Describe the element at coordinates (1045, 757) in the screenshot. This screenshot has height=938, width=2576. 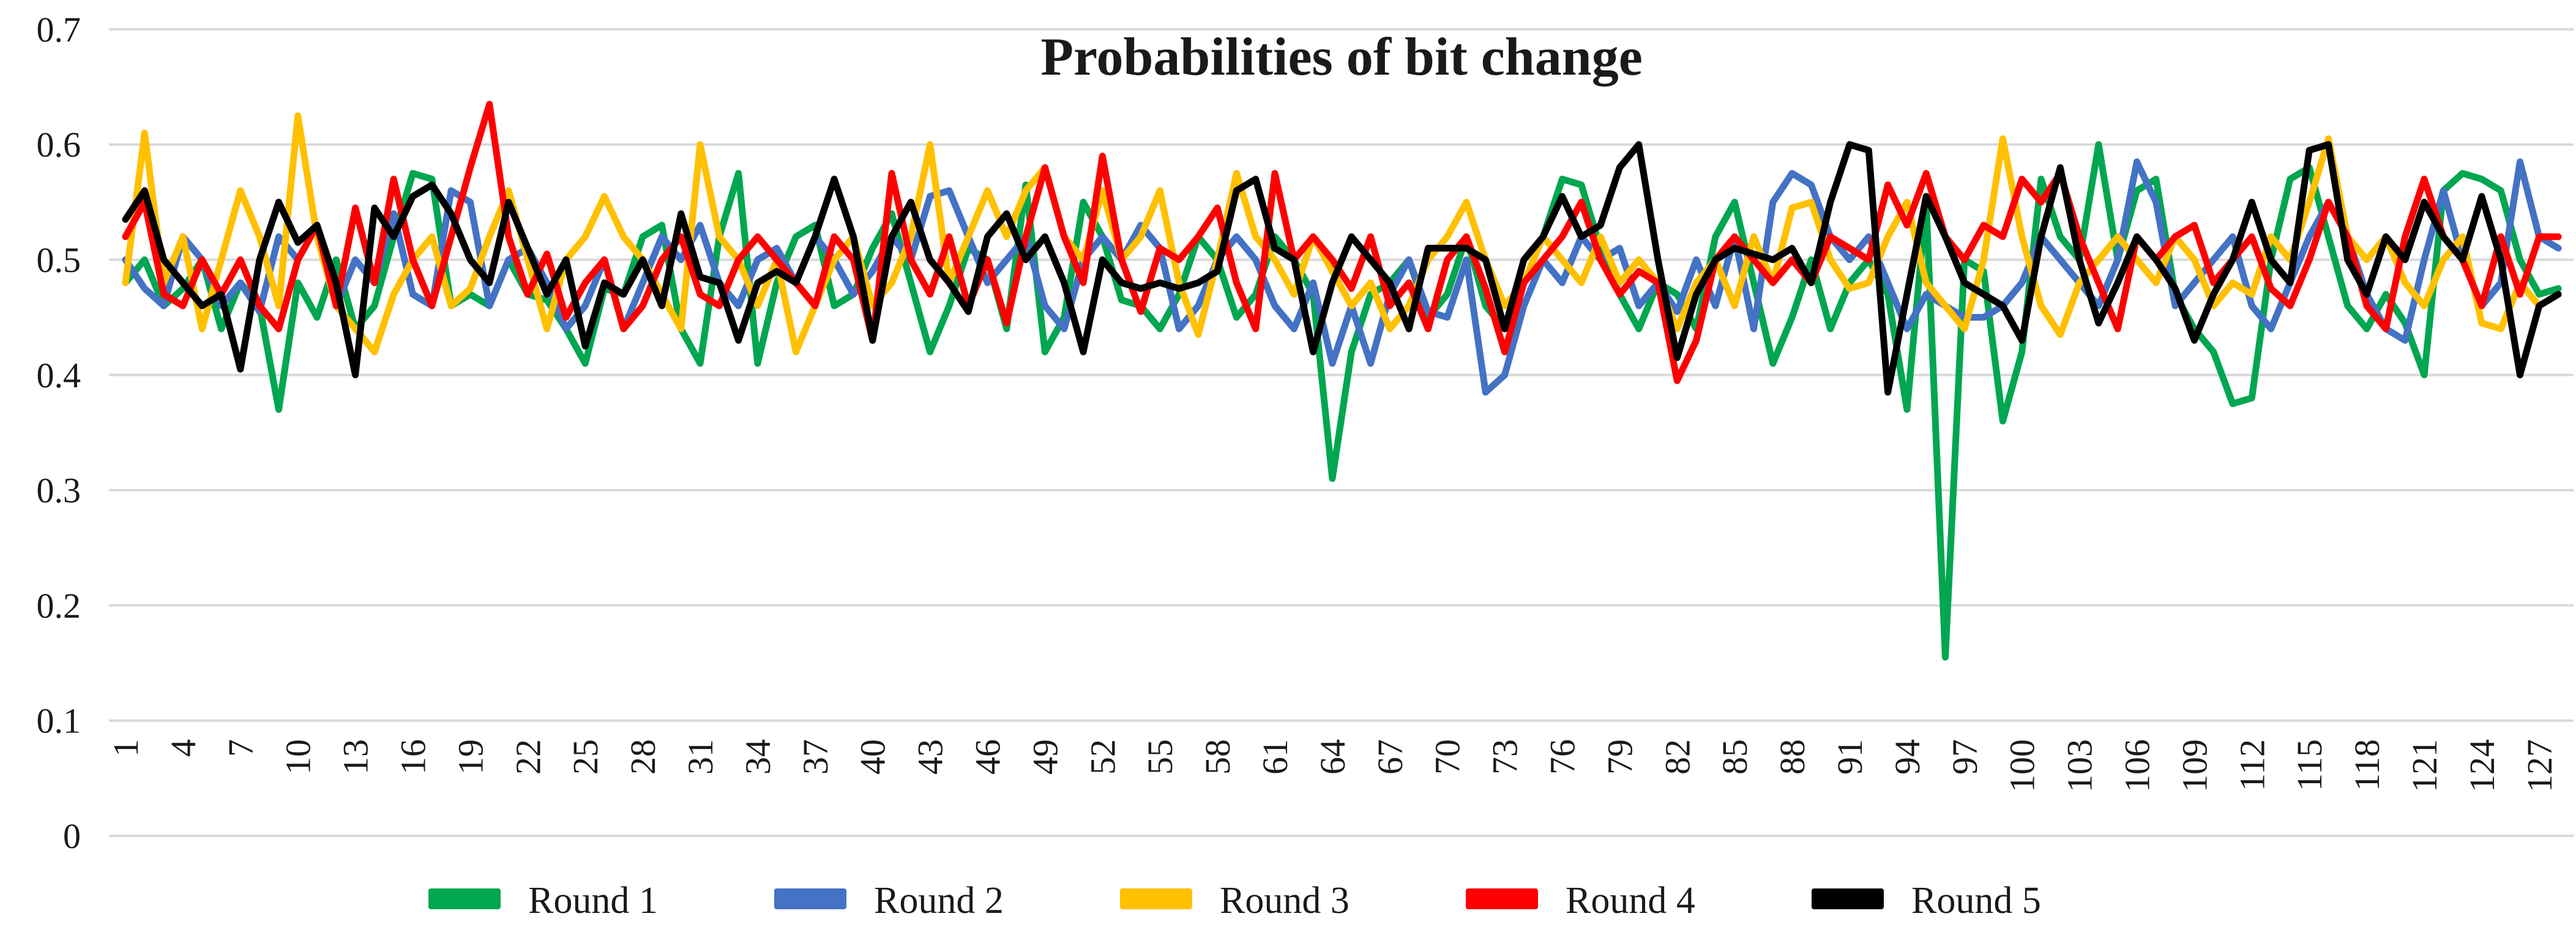
I see `x-tick-label: 49` at that location.